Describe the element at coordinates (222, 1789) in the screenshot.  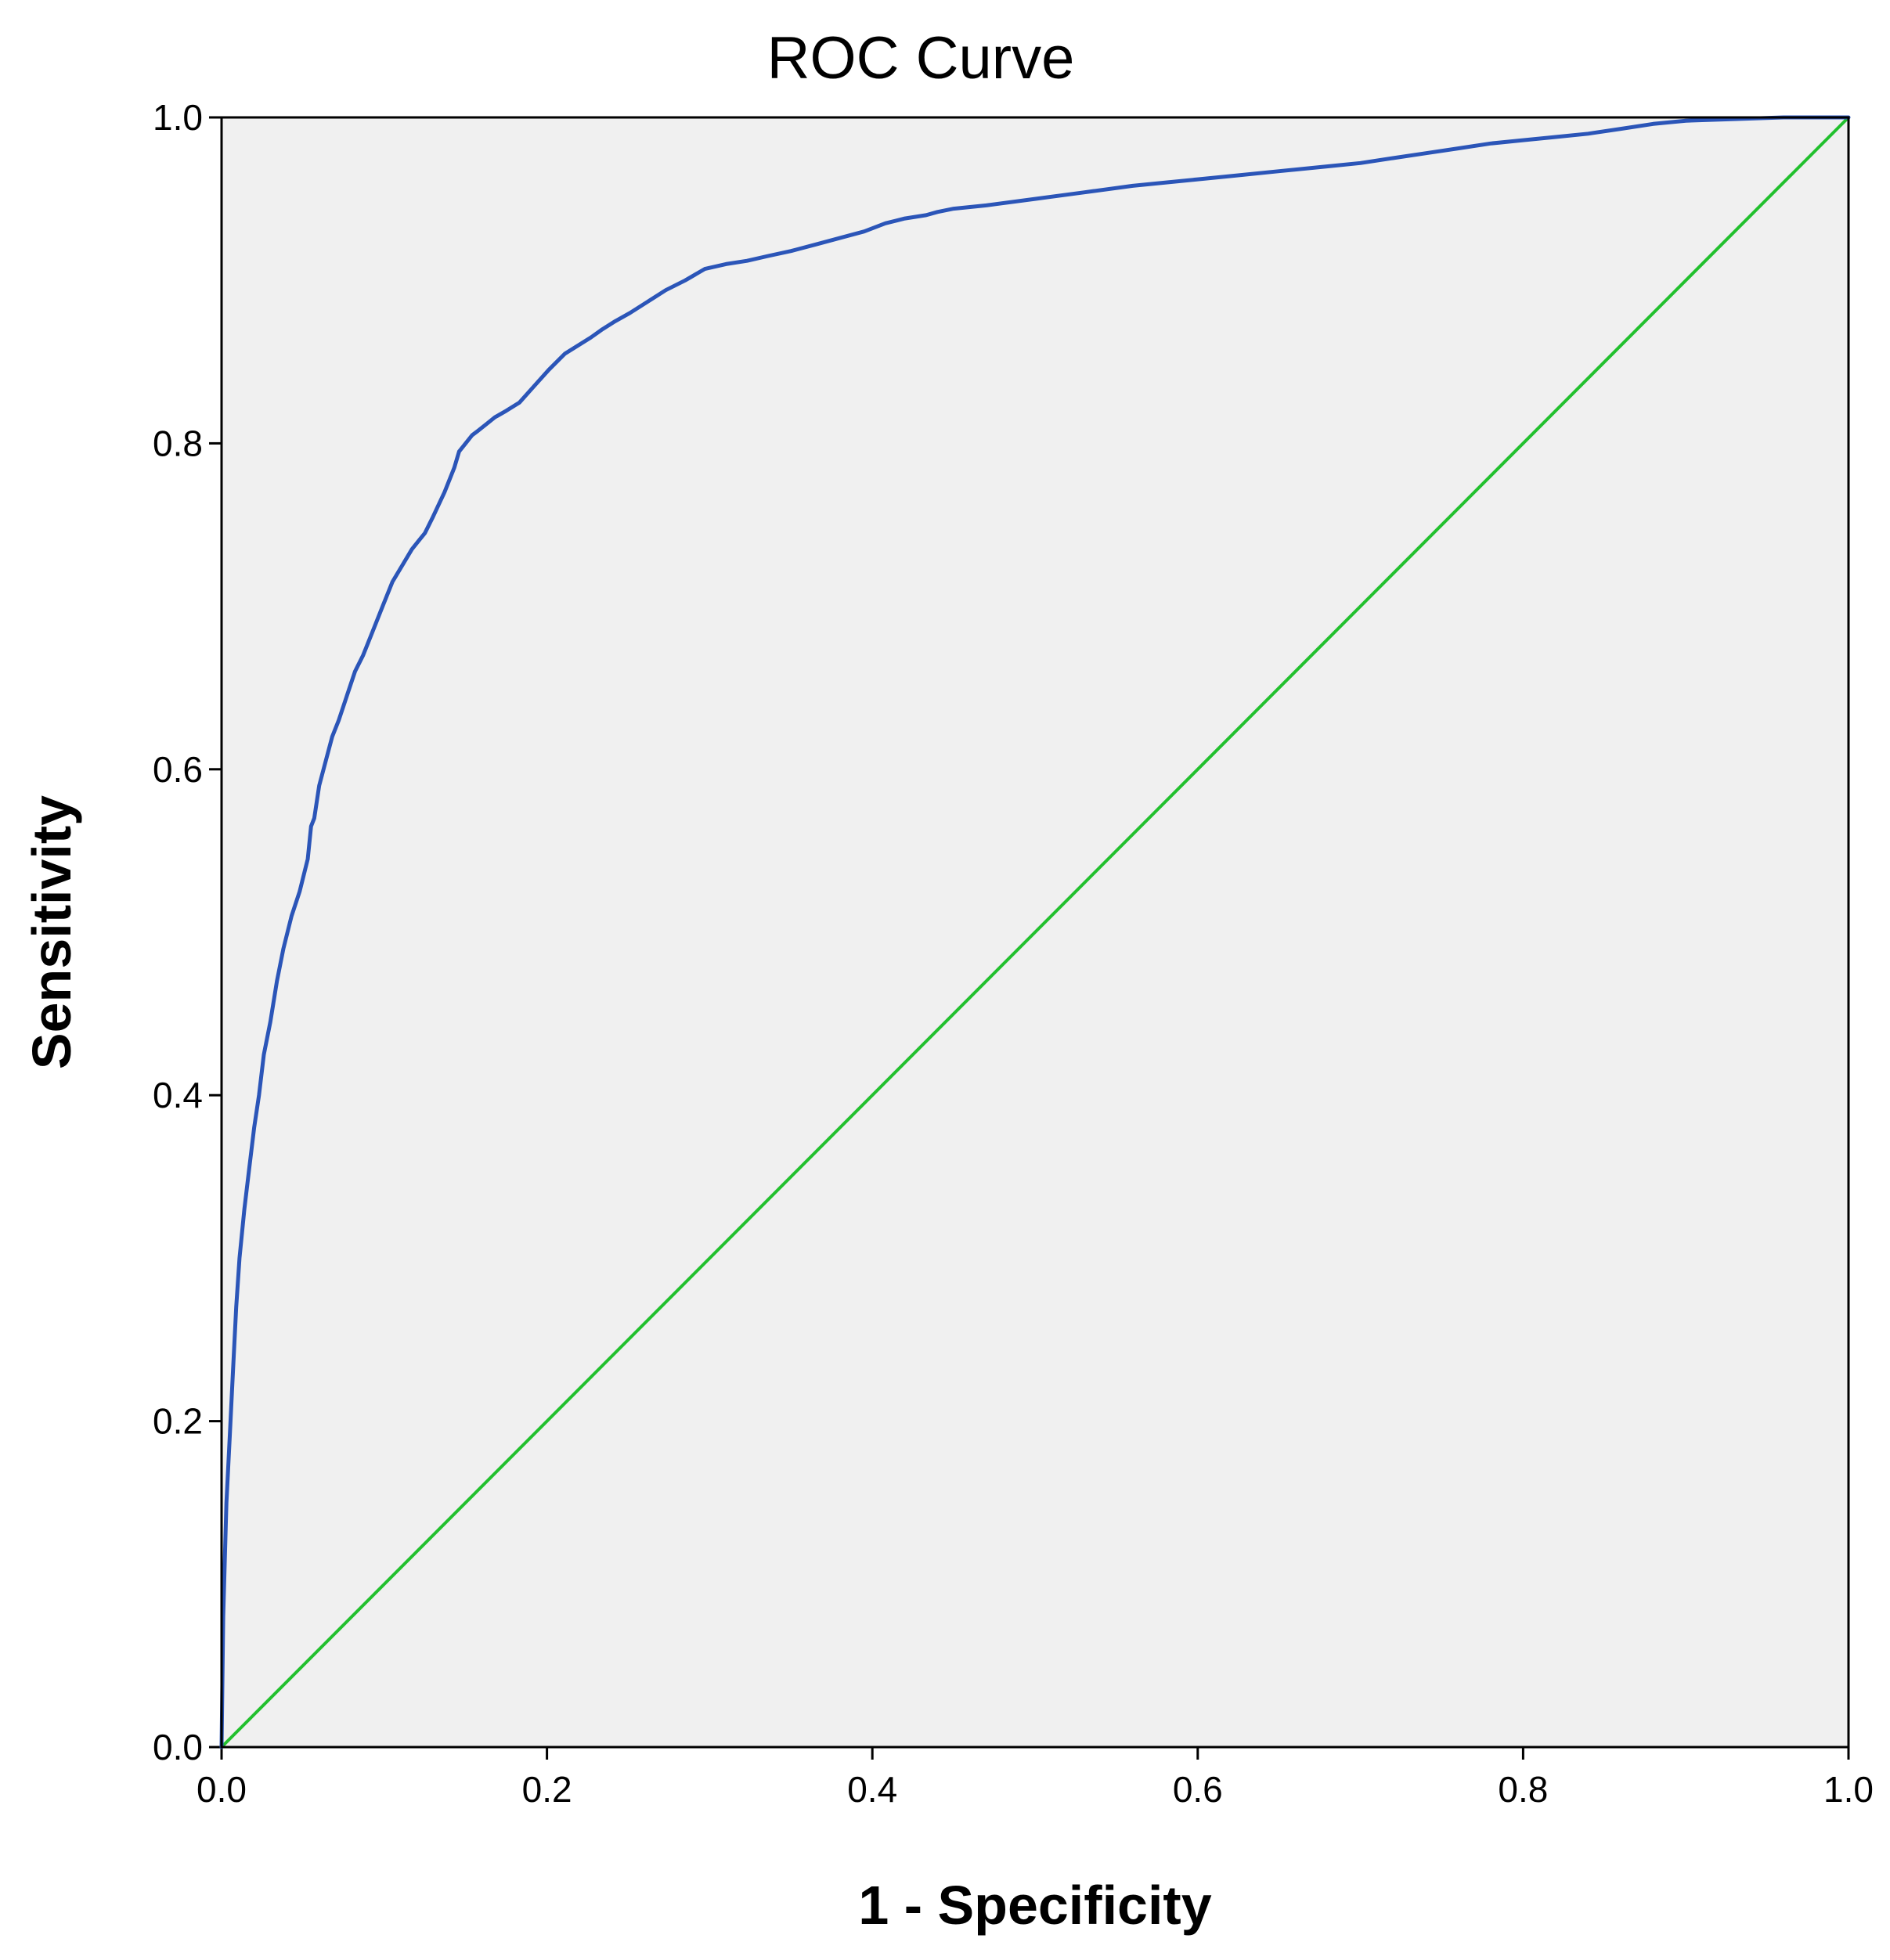
I see `x-tick-label: 0.0` at that location.